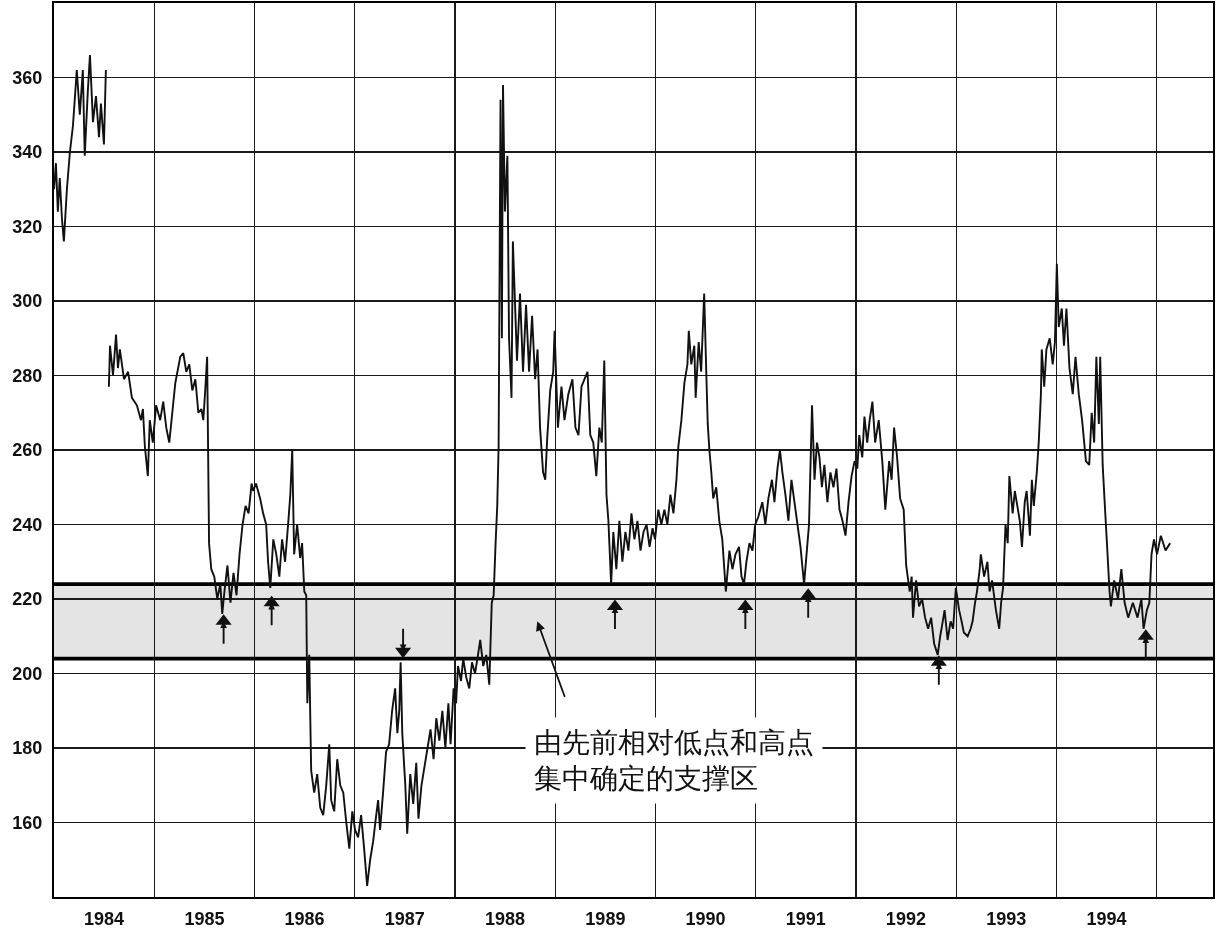 Image resolution: width=1219 pixels, height=937 pixels. I want to click on x-tick-label: 1989, so click(605, 918).